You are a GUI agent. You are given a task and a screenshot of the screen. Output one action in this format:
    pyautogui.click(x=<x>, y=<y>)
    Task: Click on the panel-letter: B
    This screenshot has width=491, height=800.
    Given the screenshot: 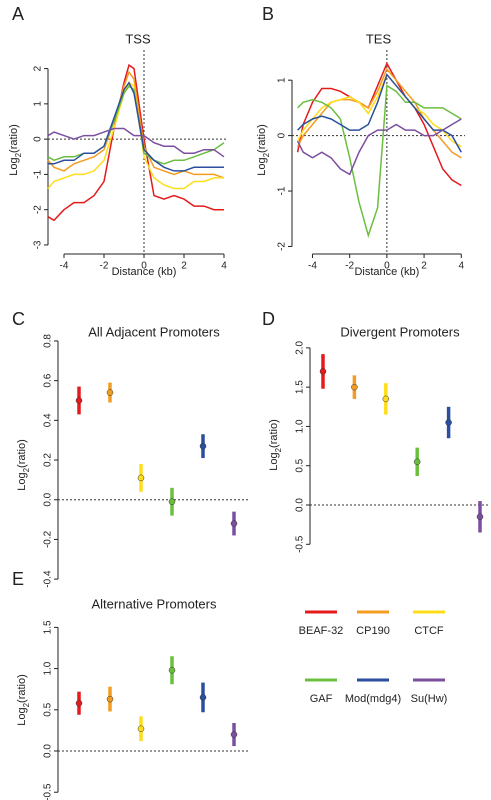 What is the action you would take?
    pyautogui.click(x=268, y=14)
    